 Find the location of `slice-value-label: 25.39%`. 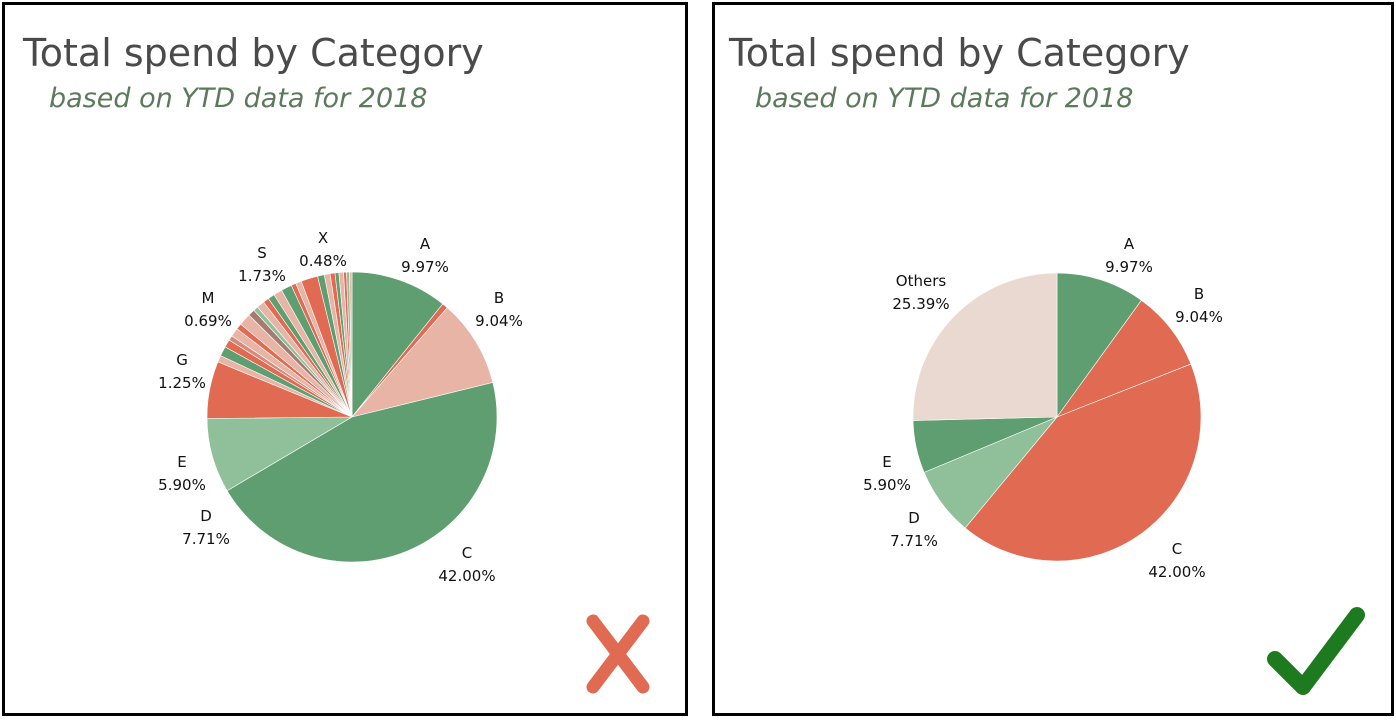

slice-value-label: 25.39% is located at coordinates (920, 304).